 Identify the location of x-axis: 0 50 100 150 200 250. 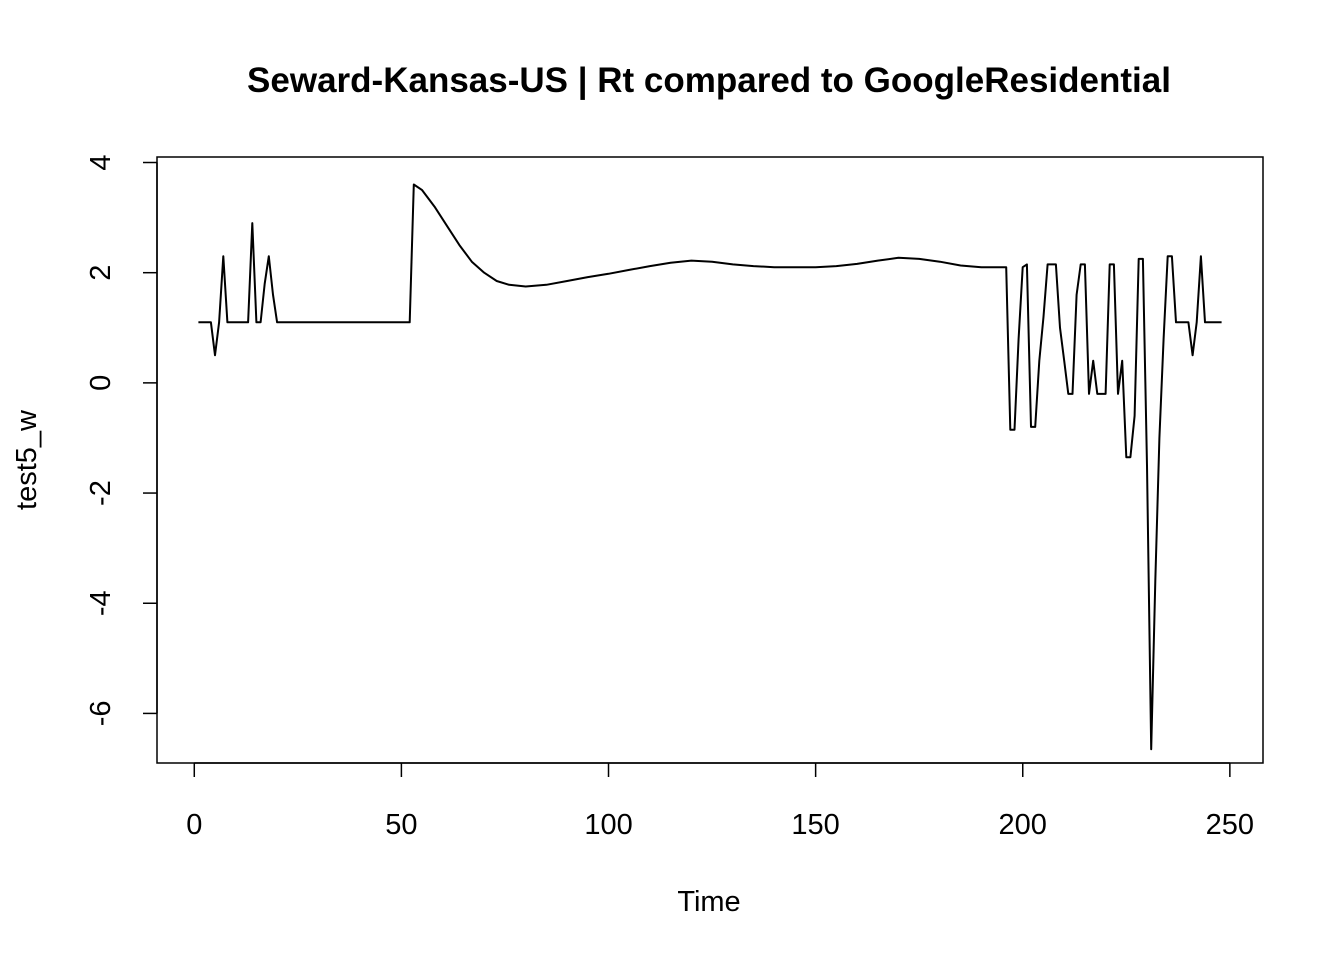
(720, 801).